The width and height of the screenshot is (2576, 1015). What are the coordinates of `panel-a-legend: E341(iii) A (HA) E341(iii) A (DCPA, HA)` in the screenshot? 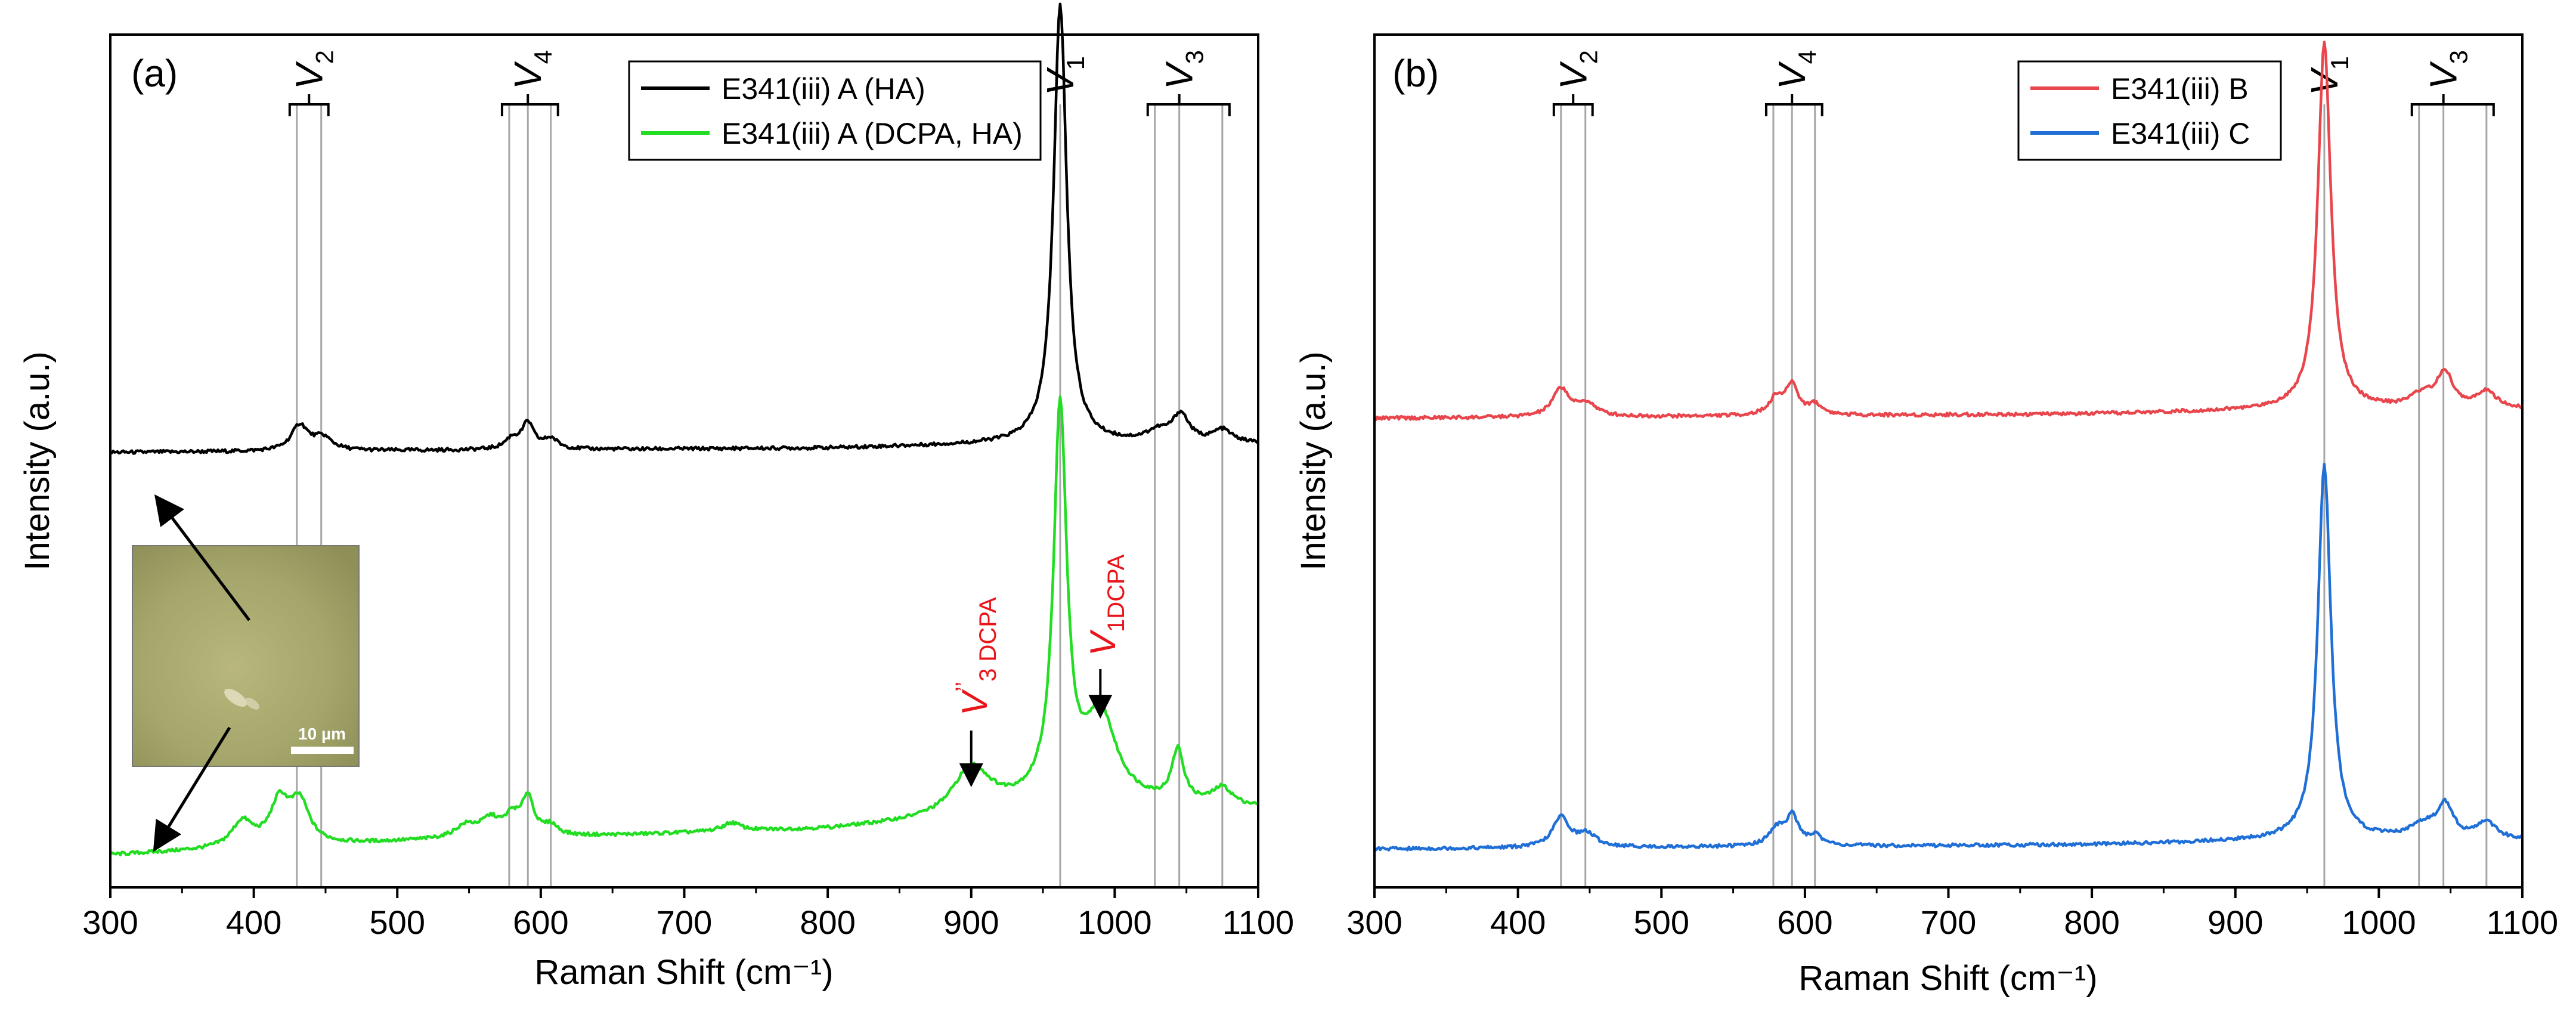 It's located at (835, 111).